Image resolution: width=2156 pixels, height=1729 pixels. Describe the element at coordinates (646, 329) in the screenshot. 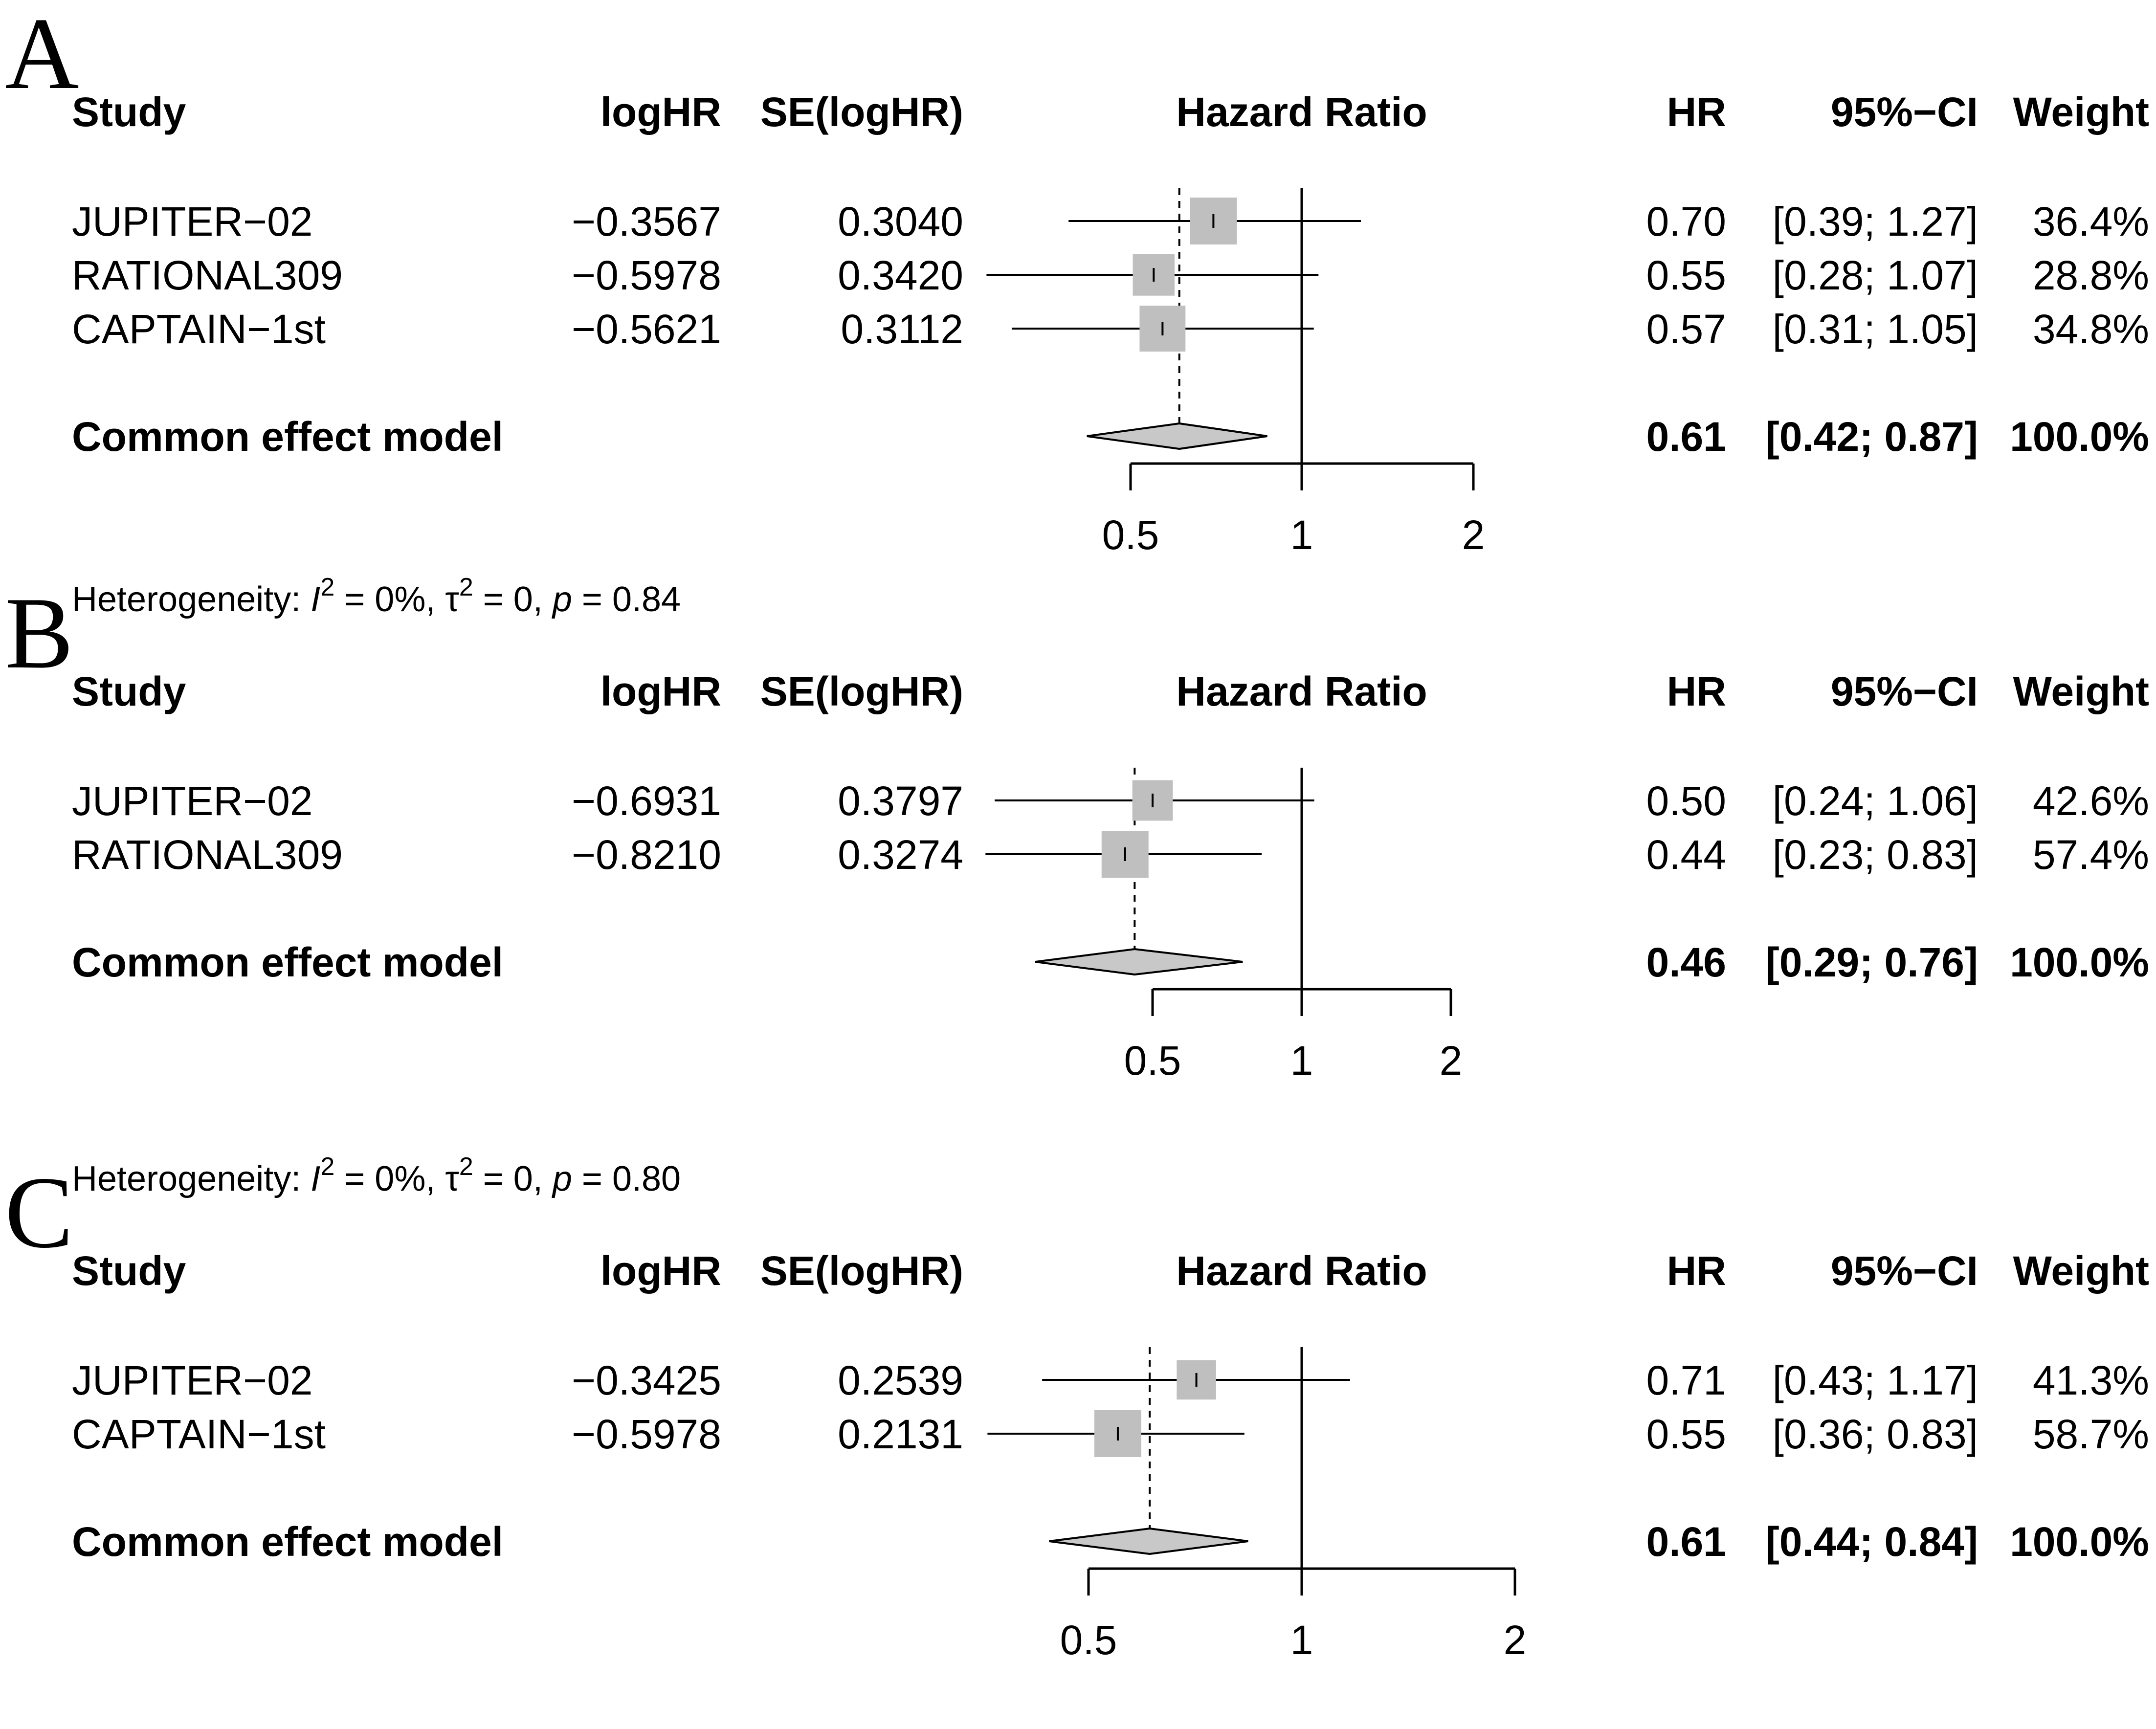

I see `study-loghr: −0.5621` at that location.